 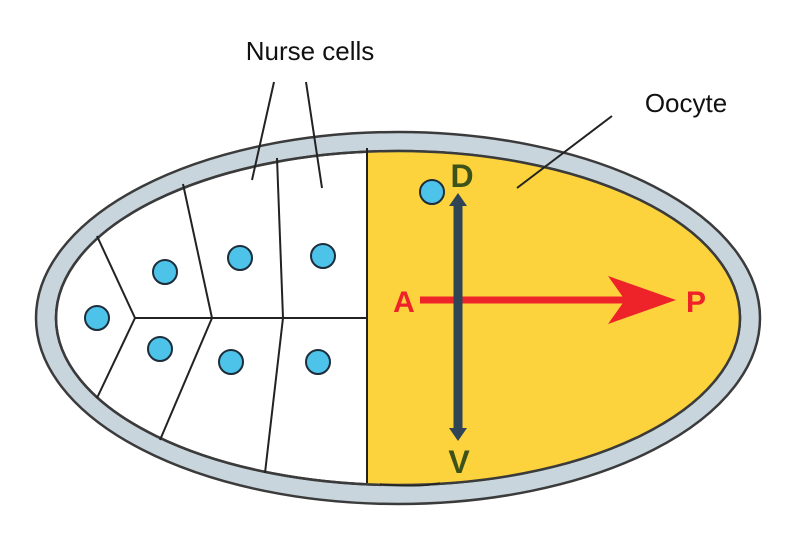 What do you see at coordinates (458, 317) in the screenshot?
I see `dorsal-ventral-arrow` at bounding box center [458, 317].